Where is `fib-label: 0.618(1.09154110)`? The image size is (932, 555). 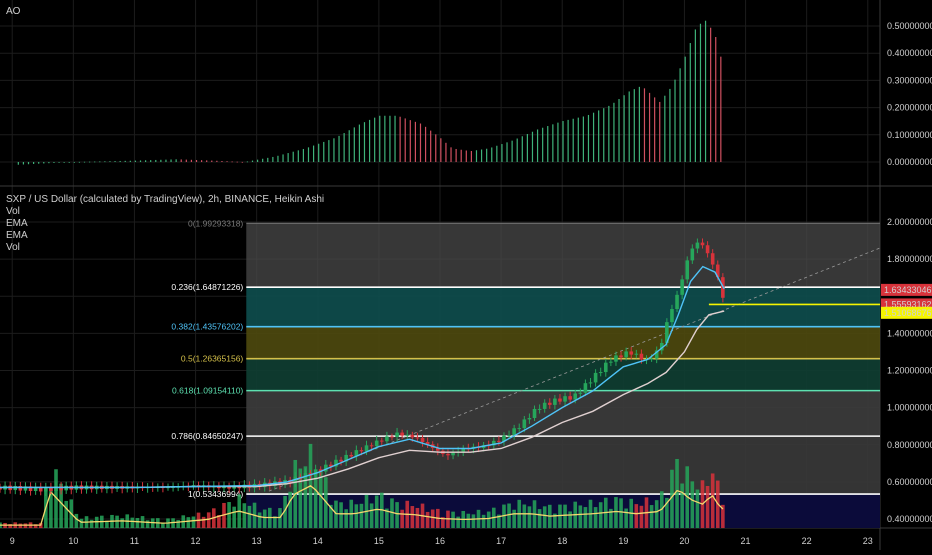 fib-label: 0.618(1.09154110) is located at coordinates (207, 391).